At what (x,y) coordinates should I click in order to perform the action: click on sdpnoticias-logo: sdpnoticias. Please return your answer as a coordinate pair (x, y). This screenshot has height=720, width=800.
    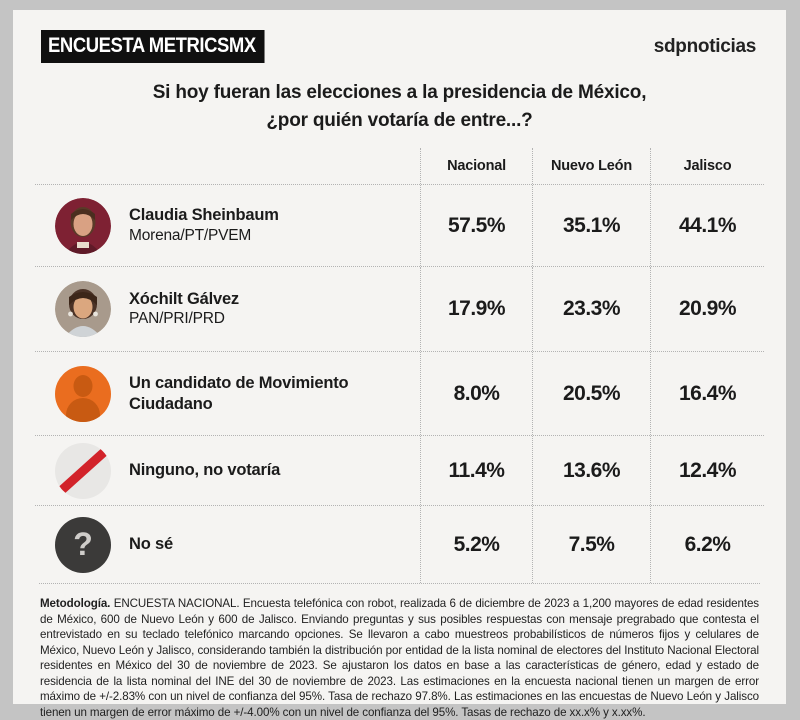
    Looking at the image, I should click on (705, 46).